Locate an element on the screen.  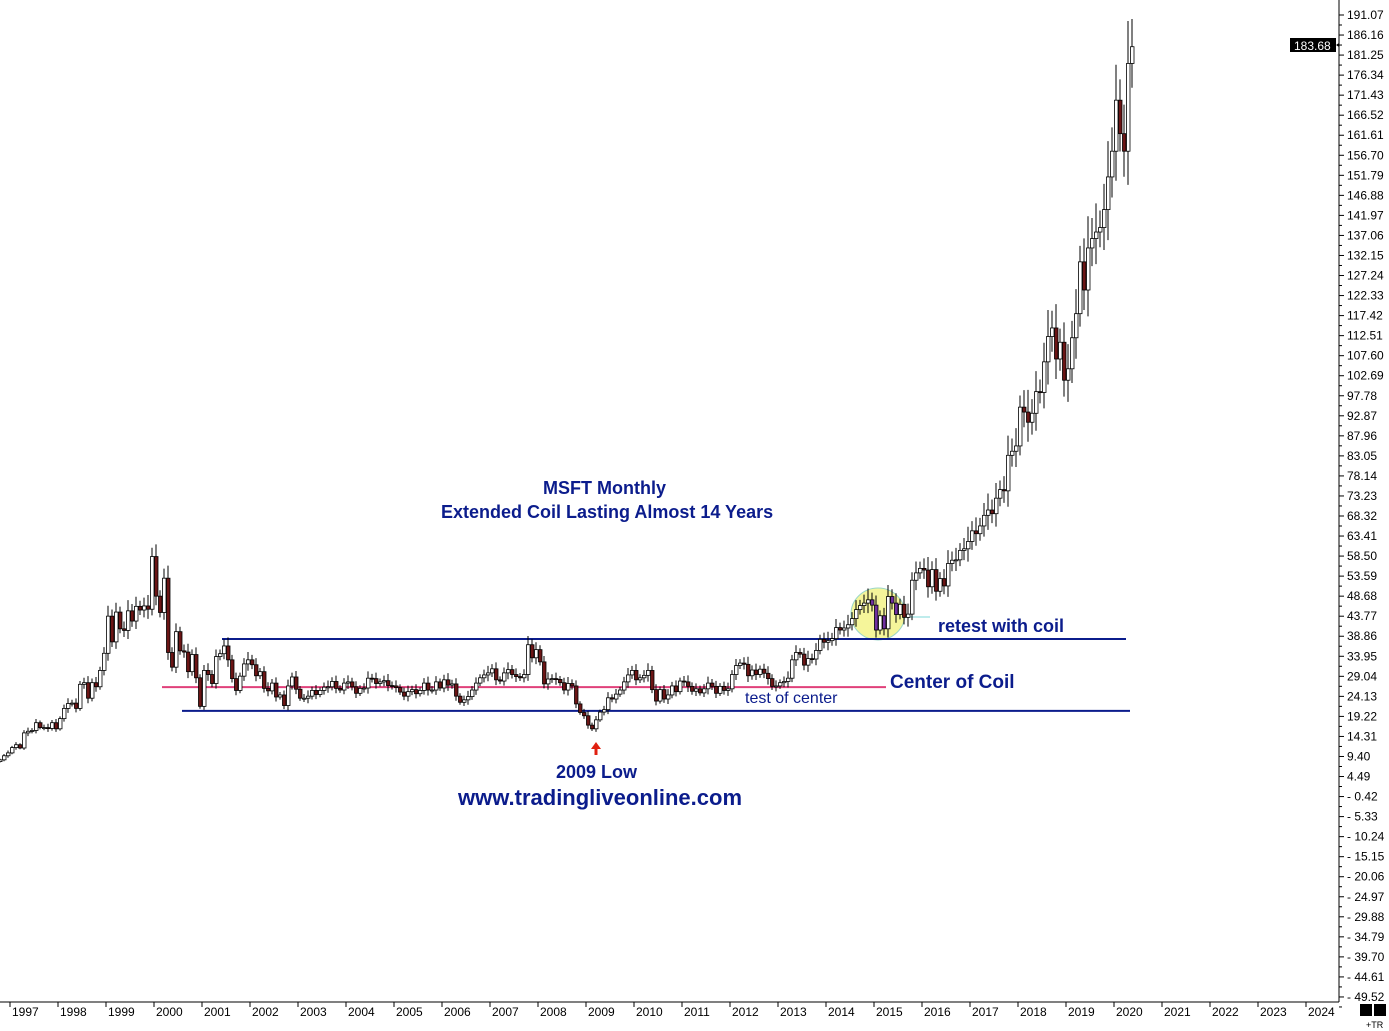
x-tick-label: 1999 is located at coordinates (121, 1012).